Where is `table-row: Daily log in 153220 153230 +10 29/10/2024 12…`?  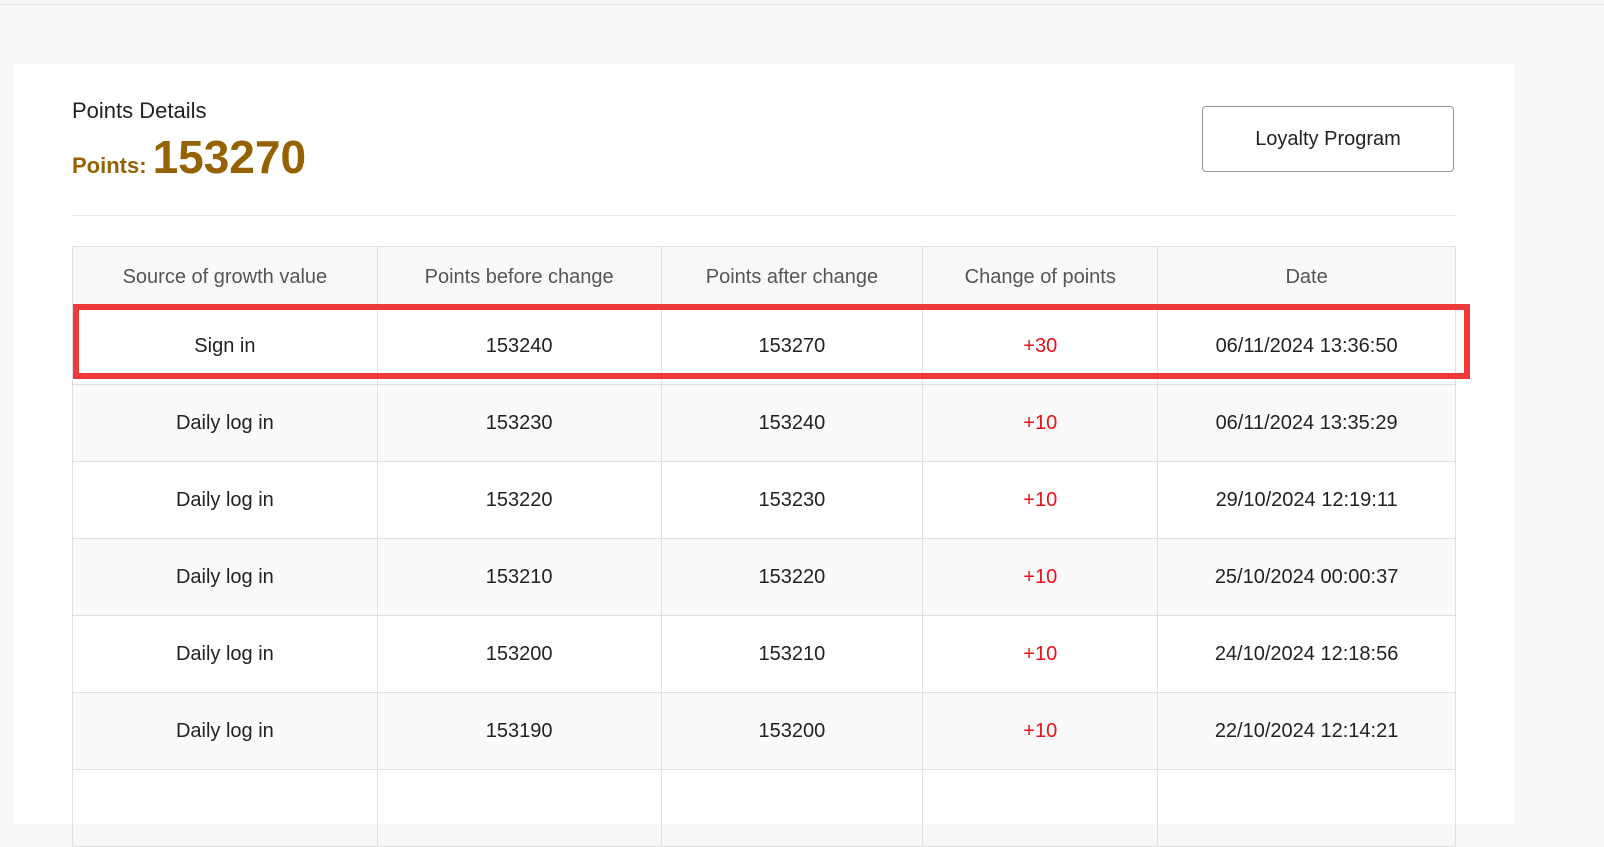
table-row: Daily log in 153220 153230 +10 29/10/2024 12… is located at coordinates (764, 500).